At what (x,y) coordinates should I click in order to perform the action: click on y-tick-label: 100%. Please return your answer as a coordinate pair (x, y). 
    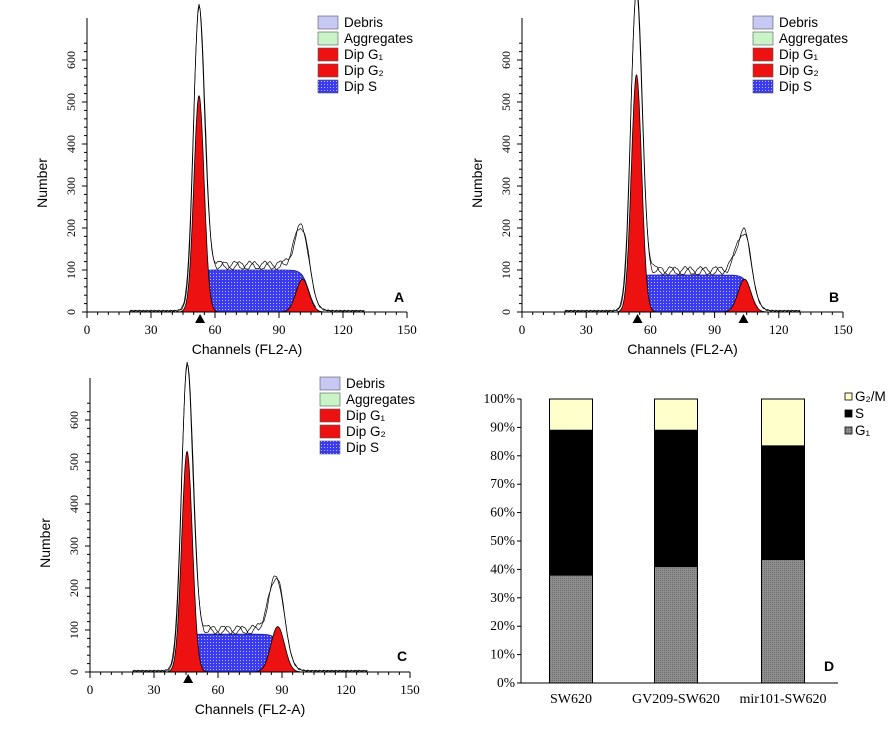
    Looking at the image, I should click on (500, 398).